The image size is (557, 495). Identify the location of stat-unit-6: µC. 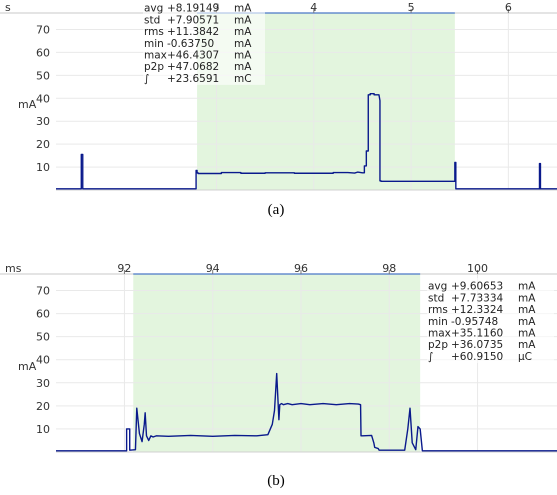
(525, 357).